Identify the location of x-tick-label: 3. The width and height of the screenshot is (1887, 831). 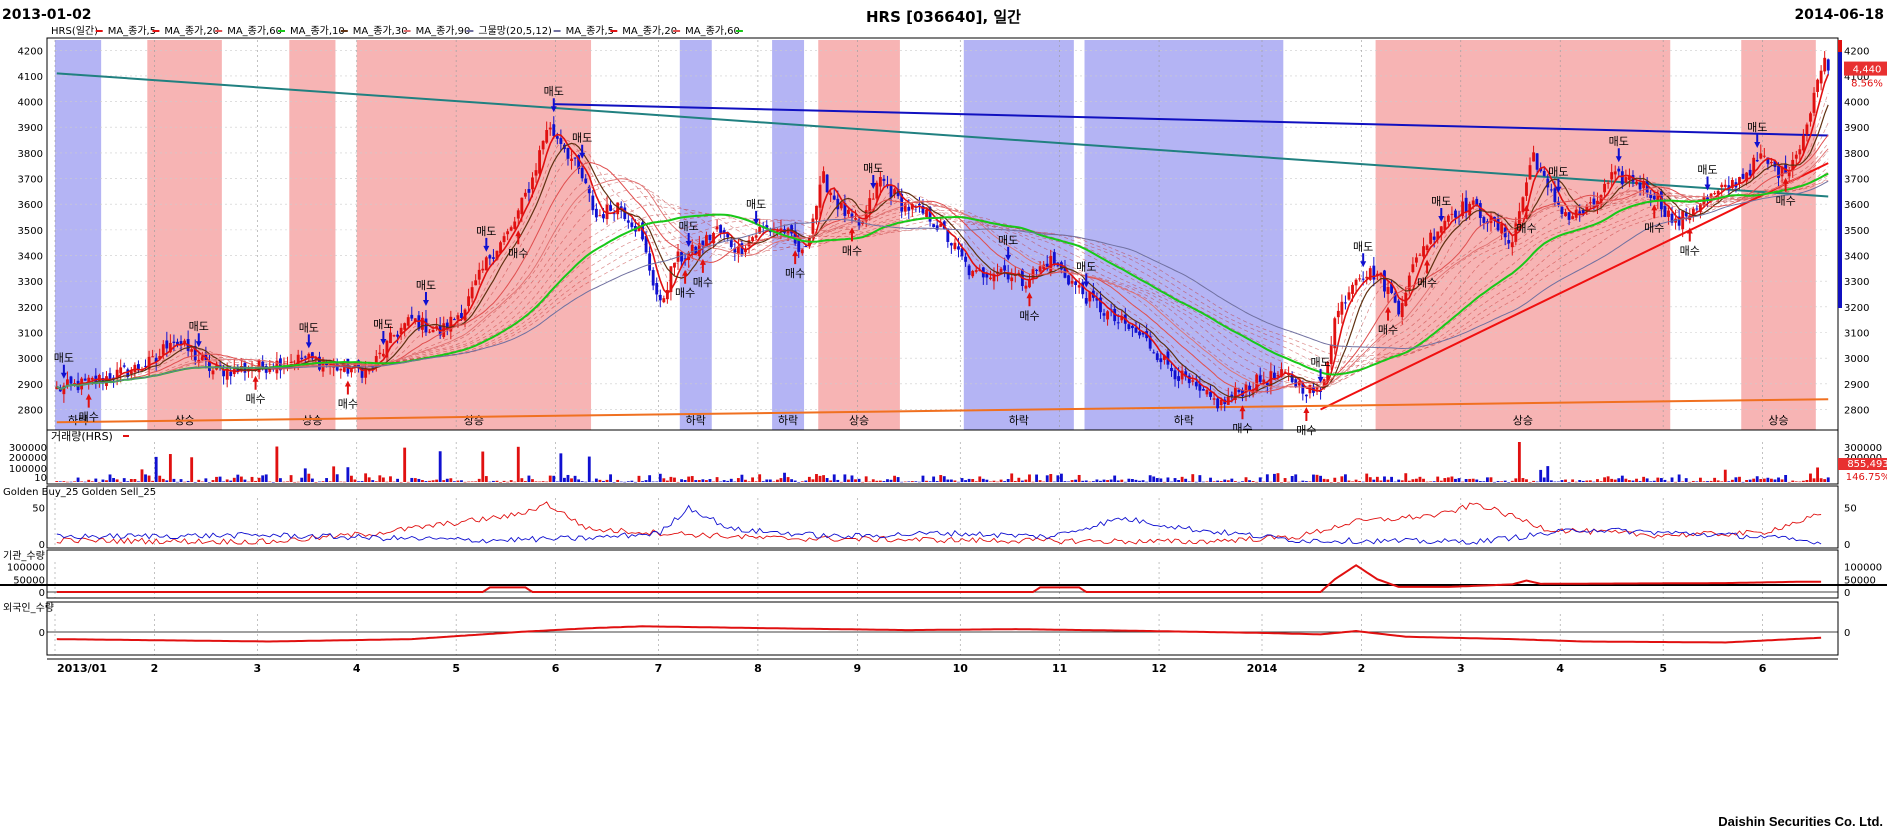
(258, 668).